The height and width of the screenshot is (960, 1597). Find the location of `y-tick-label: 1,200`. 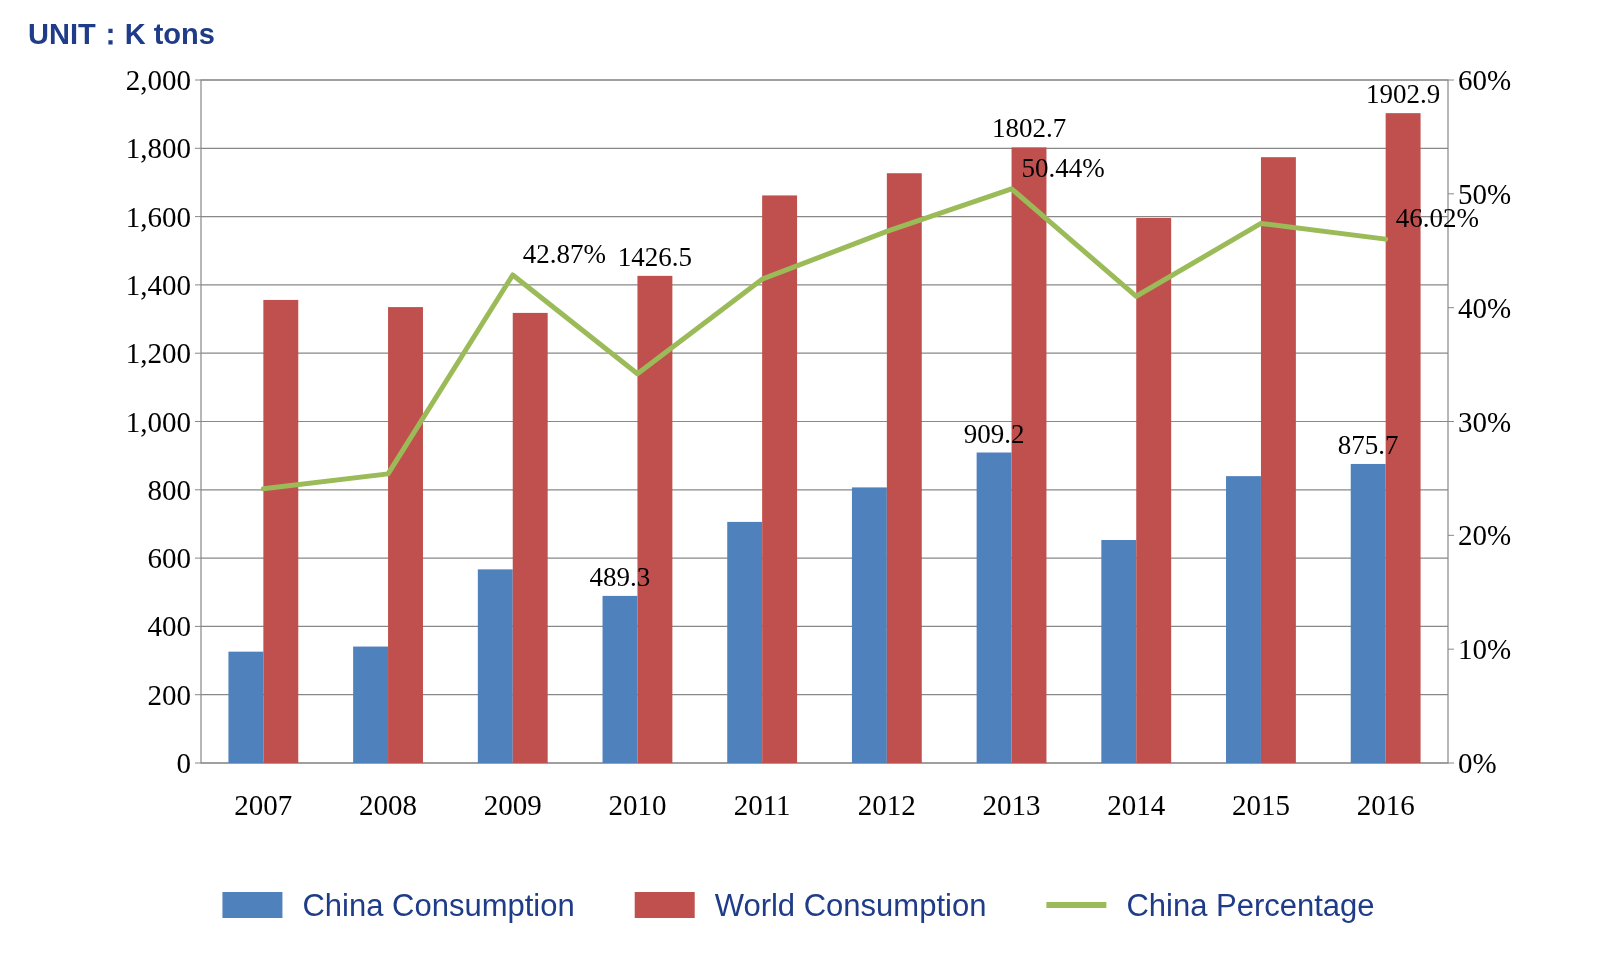

y-tick-label: 1,200 is located at coordinates (158, 353).